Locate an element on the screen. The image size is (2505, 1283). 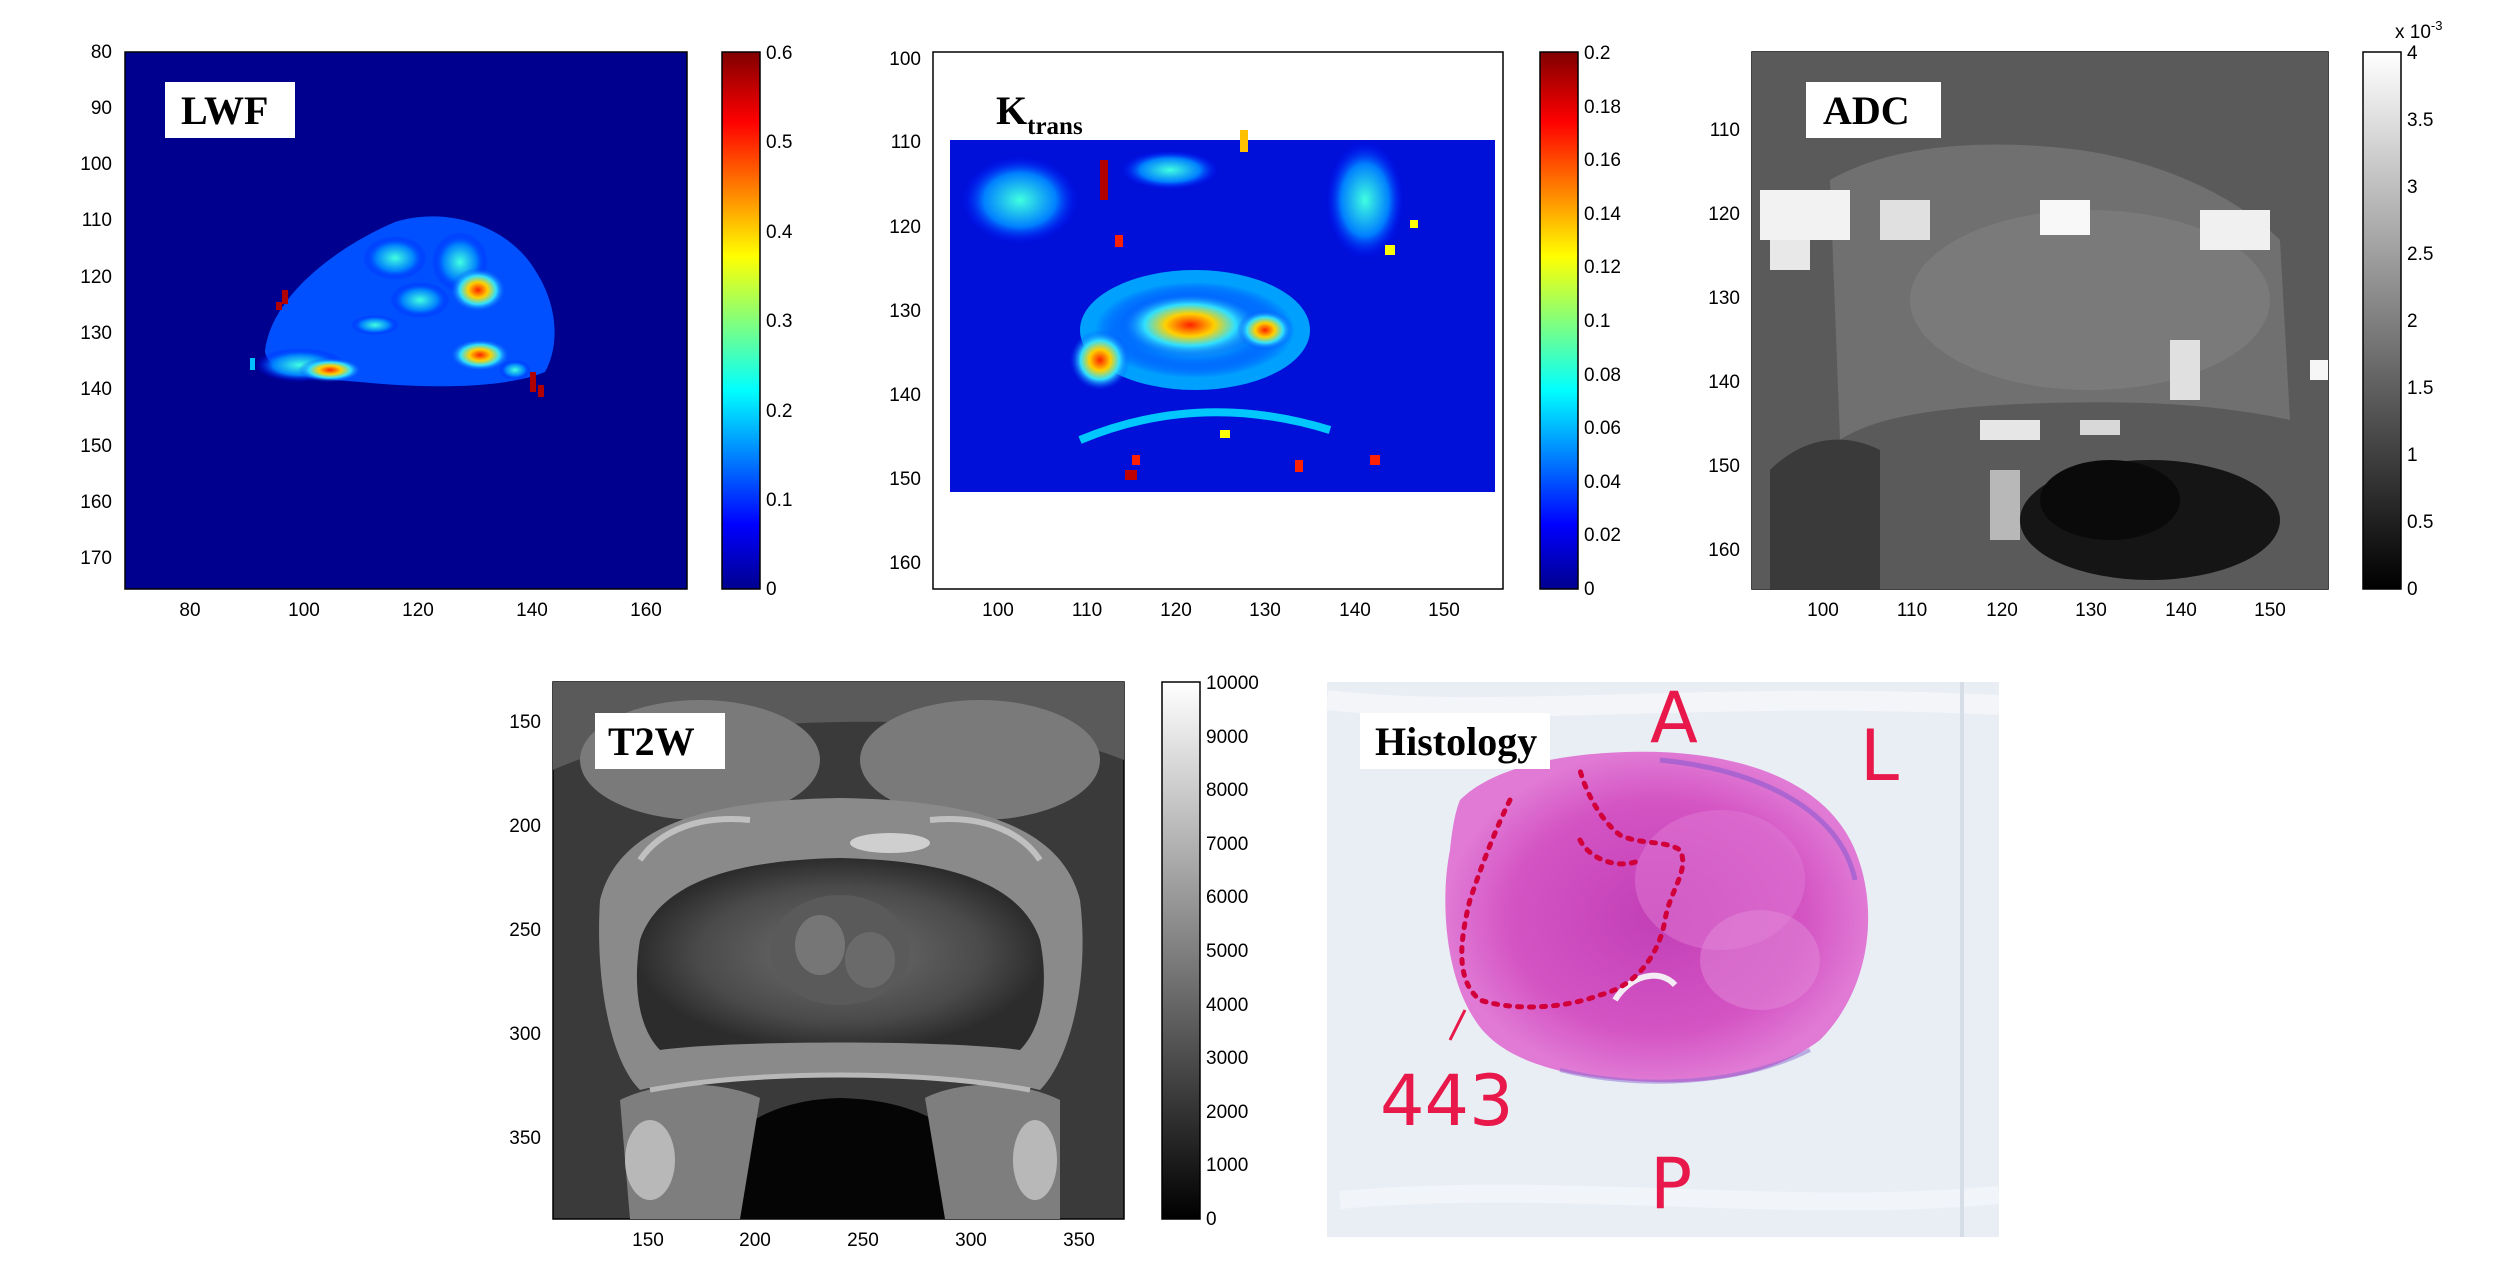
ktrans-cbar-tick: 0.2 is located at coordinates (1597, 53).